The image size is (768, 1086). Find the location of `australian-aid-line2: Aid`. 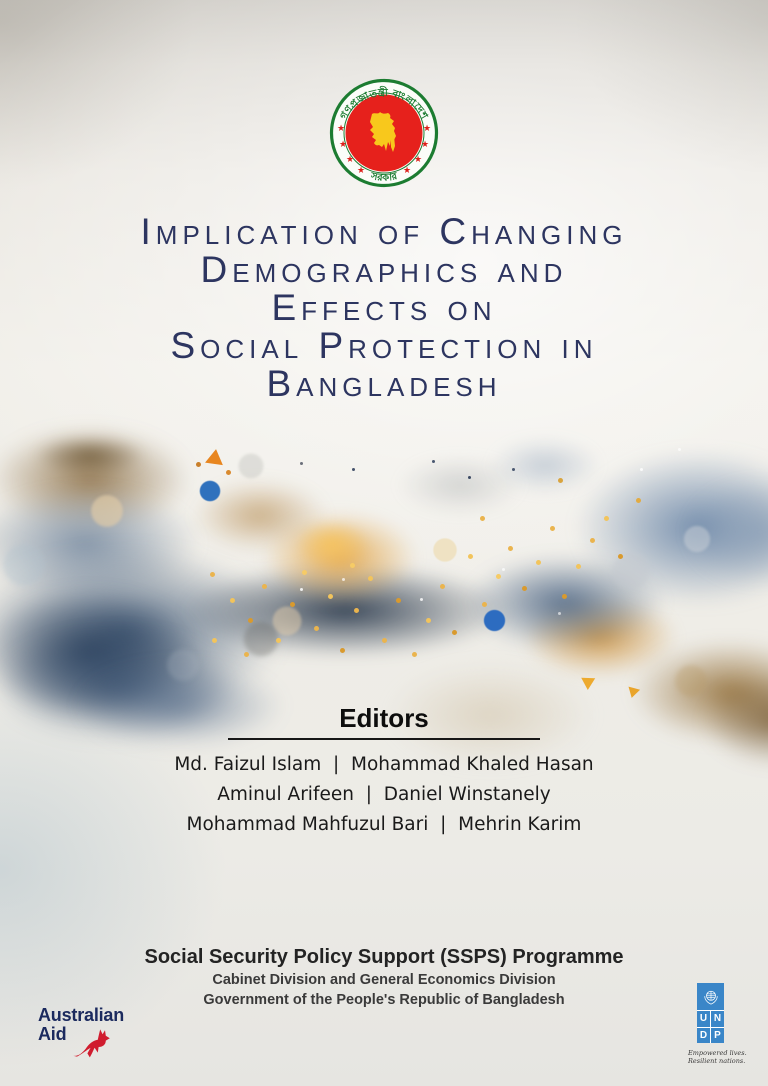

australian-aid-line2: Aid is located at coordinates (52, 1034).